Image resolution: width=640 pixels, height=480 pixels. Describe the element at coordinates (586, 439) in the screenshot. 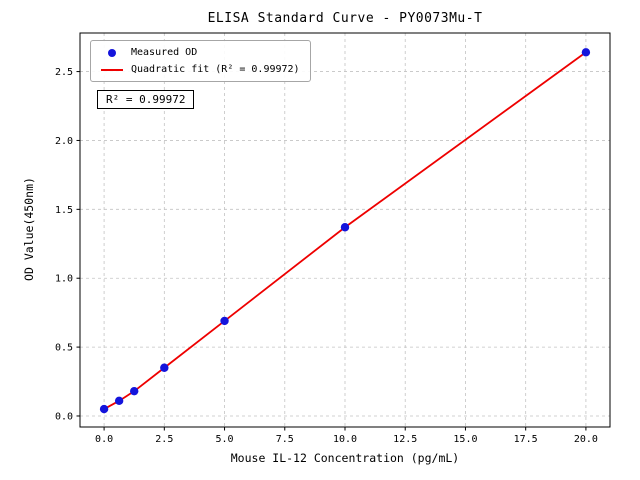

I see `svg-text: 20.0` at that location.